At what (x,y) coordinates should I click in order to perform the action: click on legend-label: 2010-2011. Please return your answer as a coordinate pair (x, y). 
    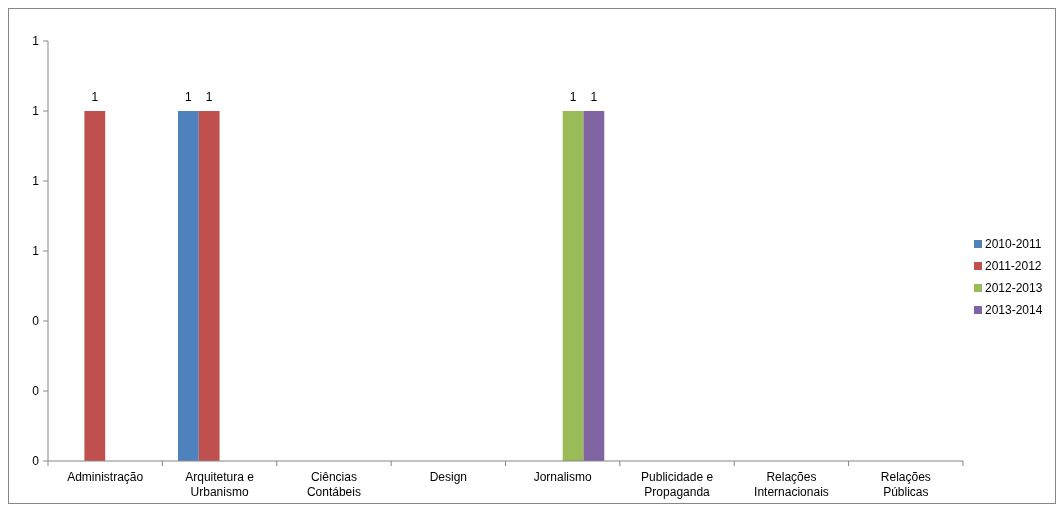
    Looking at the image, I should click on (1013, 244).